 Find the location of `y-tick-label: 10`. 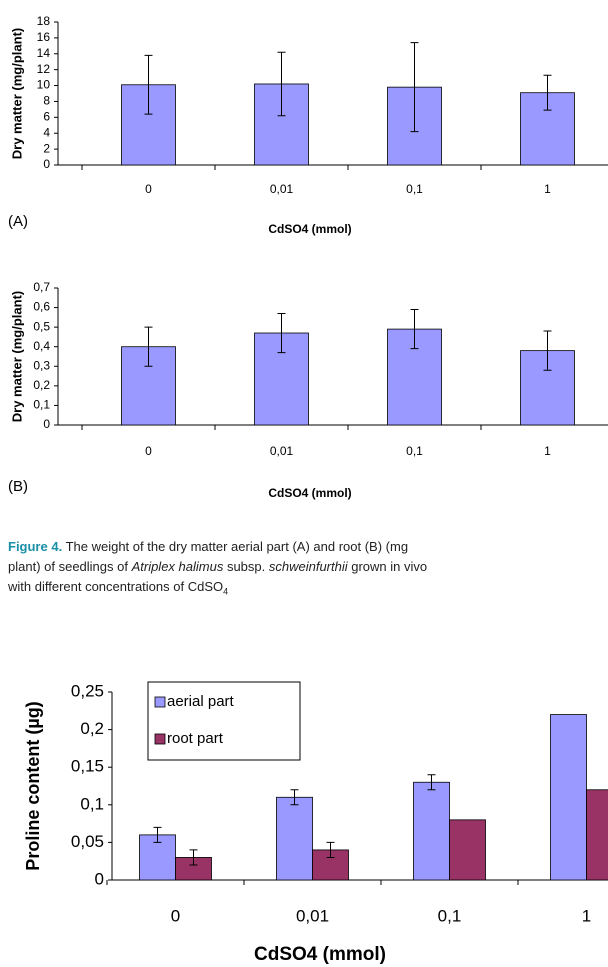

y-tick-label: 10 is located at coordinates (44, 85).